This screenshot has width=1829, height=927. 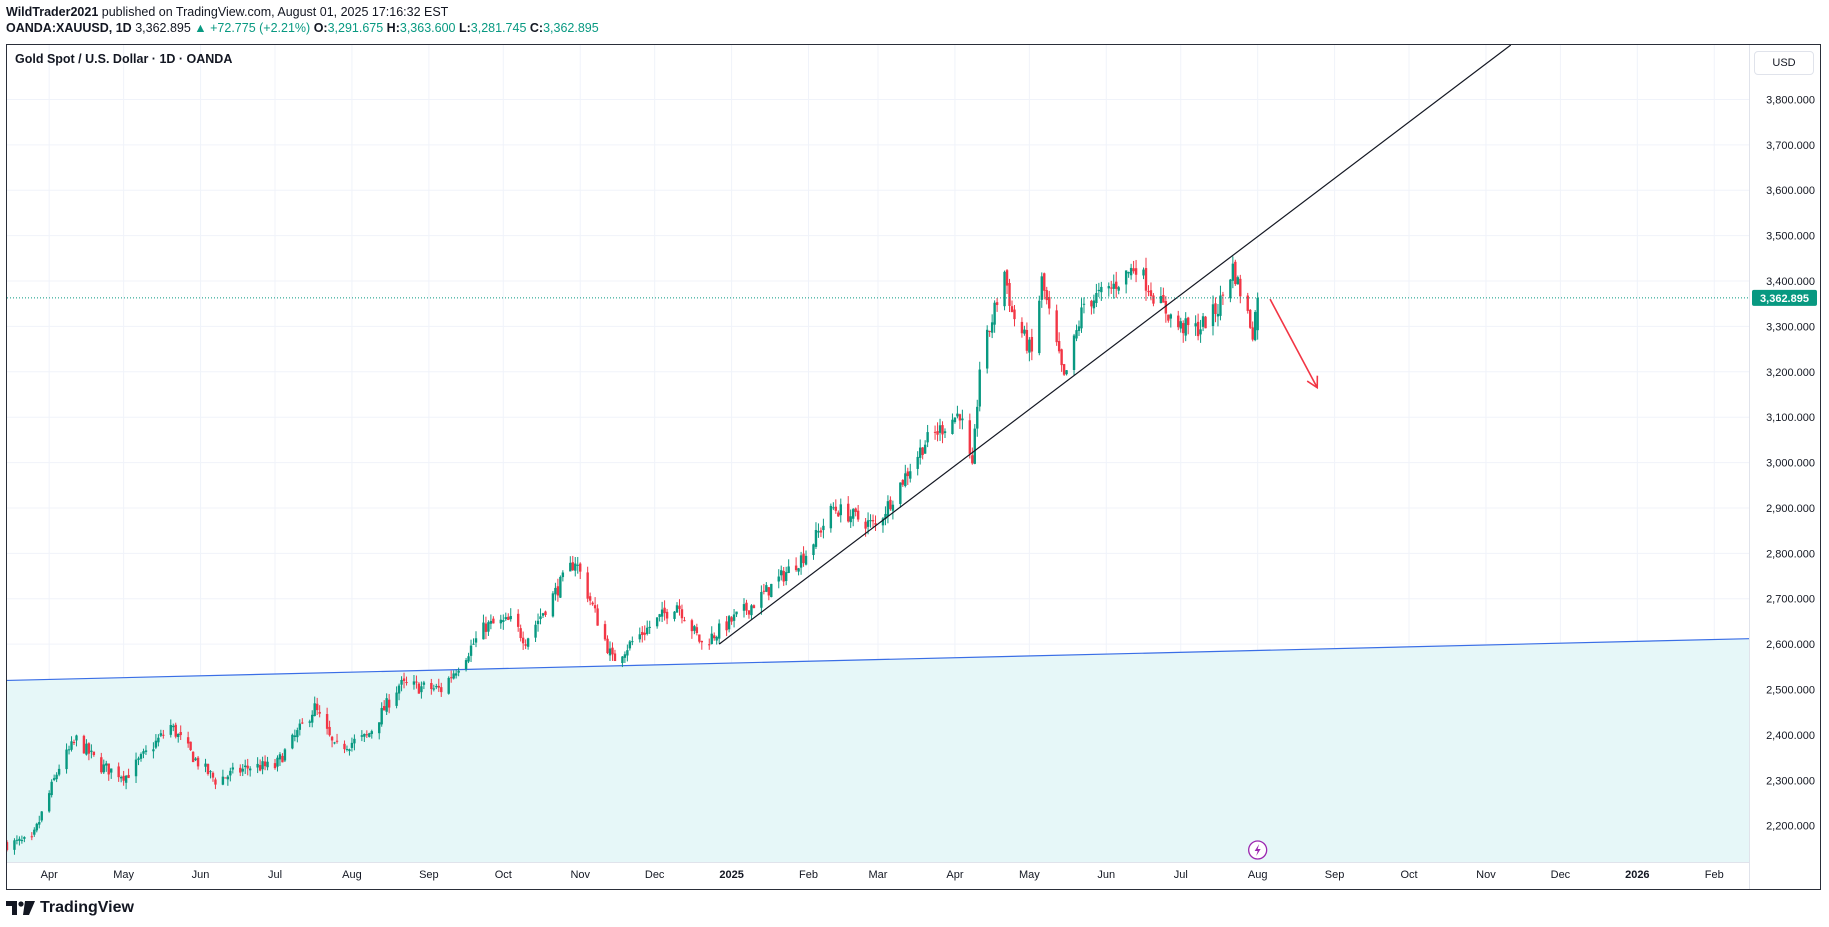 What do you see at coordinates (1784, 297) in the screenshot?
I see `last-price-tag-bg` at bounding box center [1784, 297].